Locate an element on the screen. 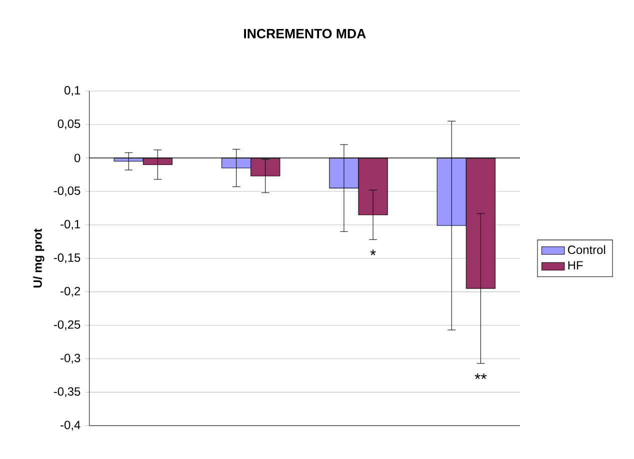 The image size is (634, 459). y-tick-label: -0,05 is located at coordinates (67, 191).